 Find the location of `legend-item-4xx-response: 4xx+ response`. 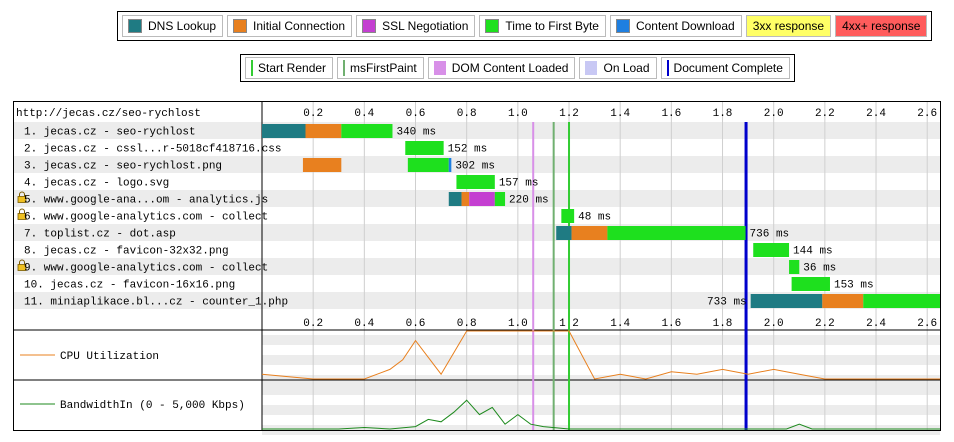

legend-item-4xx-response: 4xx+ response is located at coordinates (881, 26).